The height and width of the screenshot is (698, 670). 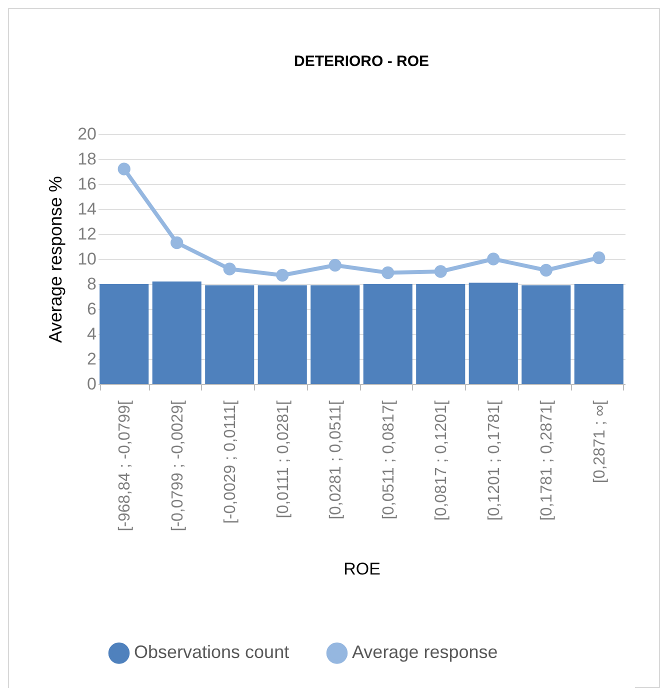 What do you see at coordinates (91, 284) in the screenshot?
I see `y-tick-label: 8` at bounding box center [91, 284].